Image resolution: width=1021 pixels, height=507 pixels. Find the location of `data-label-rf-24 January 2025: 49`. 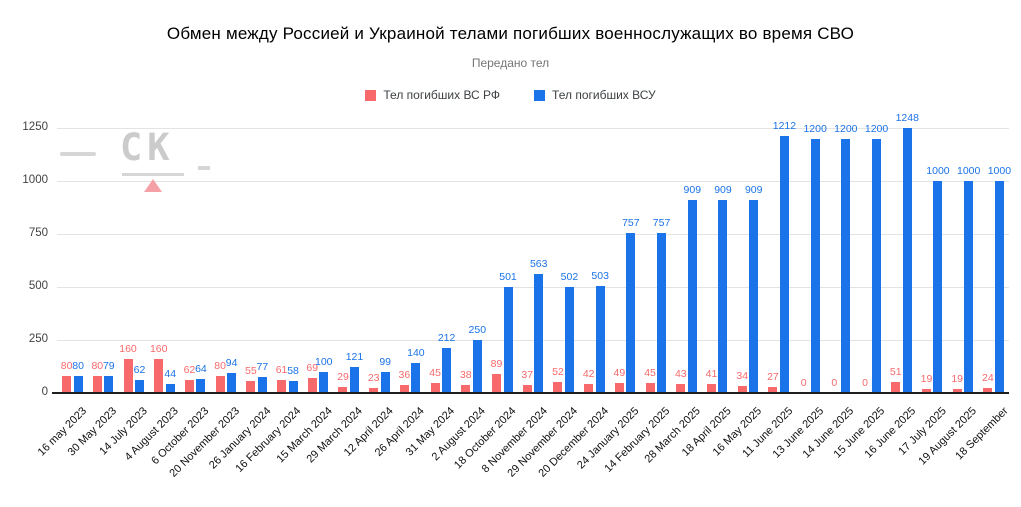

data-label-rf-24 January 2025: 49 is located at coordinates (619, 372).